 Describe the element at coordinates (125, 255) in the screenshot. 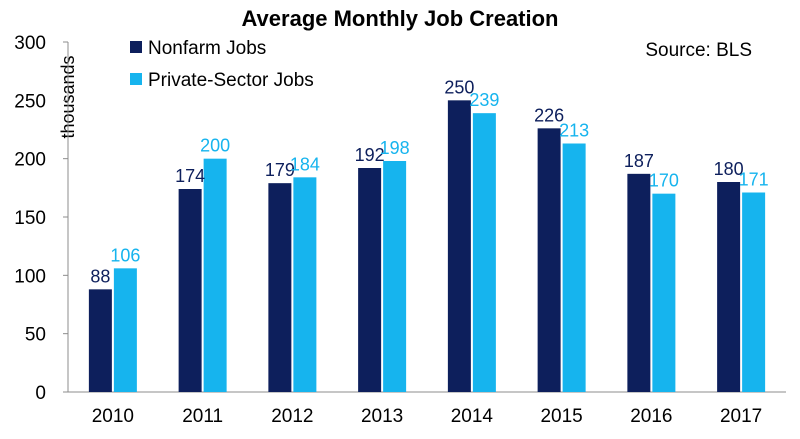

I see `data-label-private-sector: 106` at that location.